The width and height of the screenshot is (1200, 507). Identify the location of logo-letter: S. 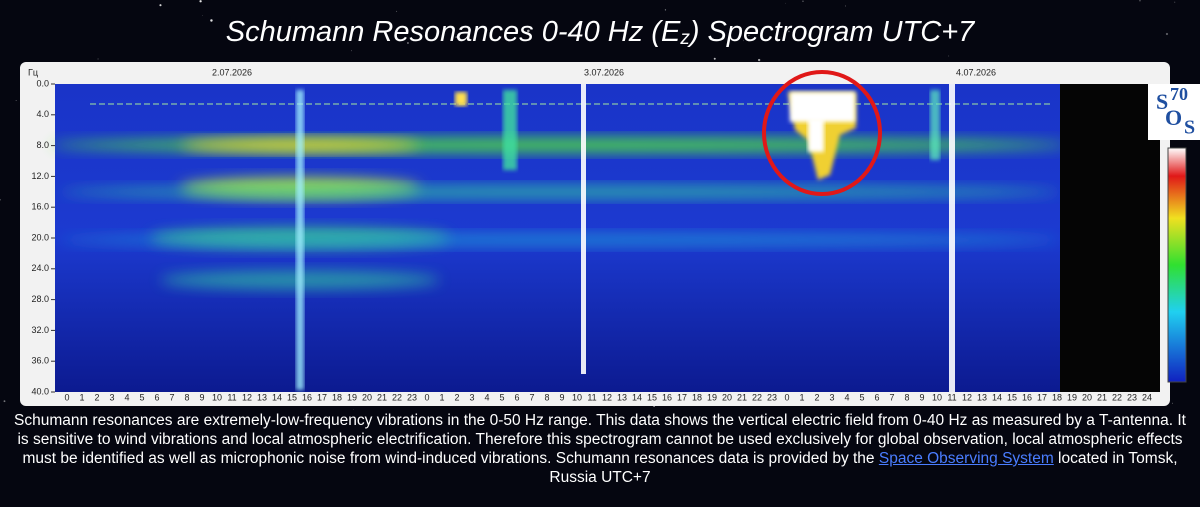
(1189, 128).